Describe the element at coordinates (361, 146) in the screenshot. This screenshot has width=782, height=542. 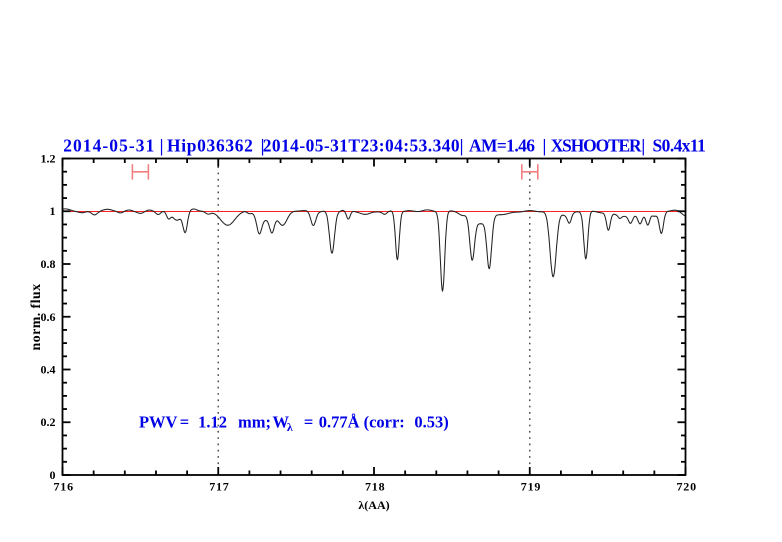
I see `svg-text: 2014-05-31T23:04:53.340` at that location.